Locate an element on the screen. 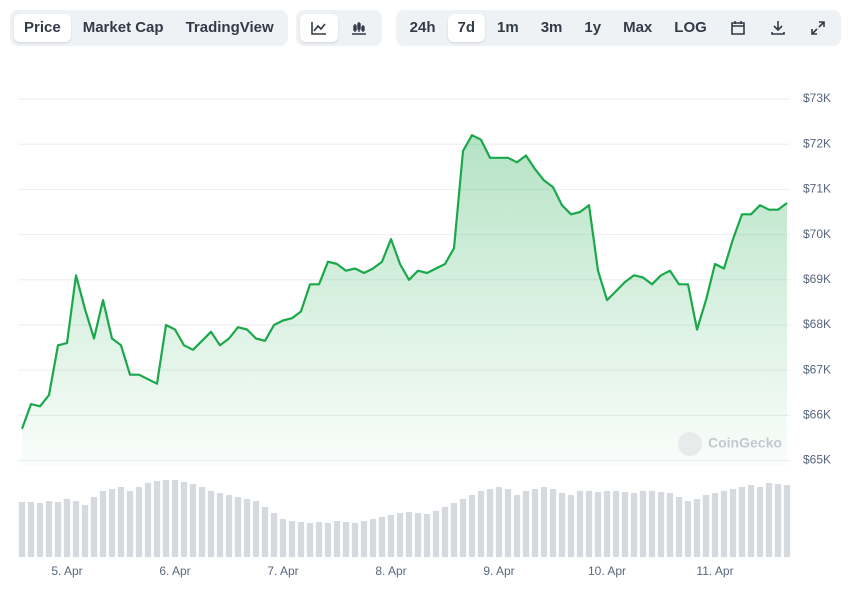  calendar-button is located at coordinates (738, 28).